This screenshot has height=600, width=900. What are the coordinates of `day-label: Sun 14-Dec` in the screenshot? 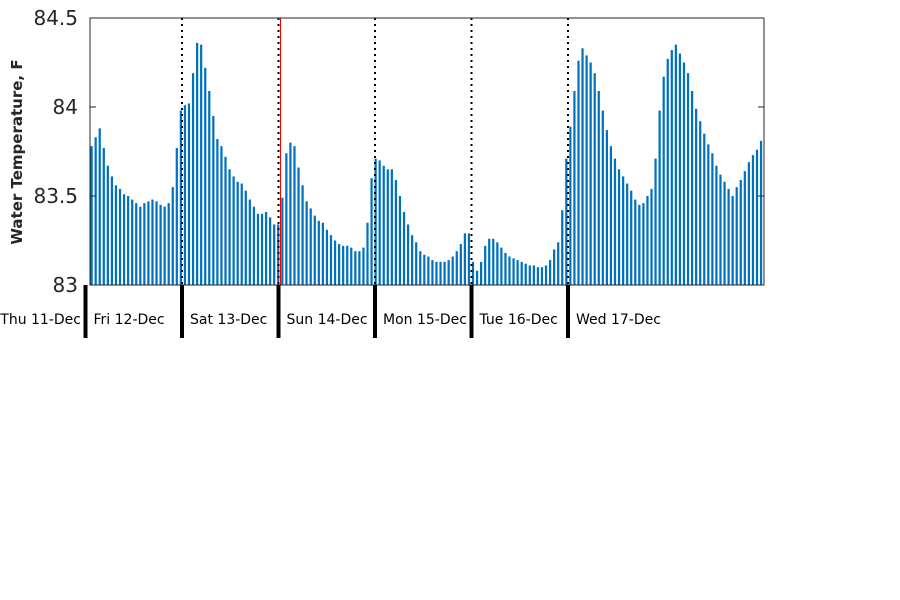 It's located at (327, 320).